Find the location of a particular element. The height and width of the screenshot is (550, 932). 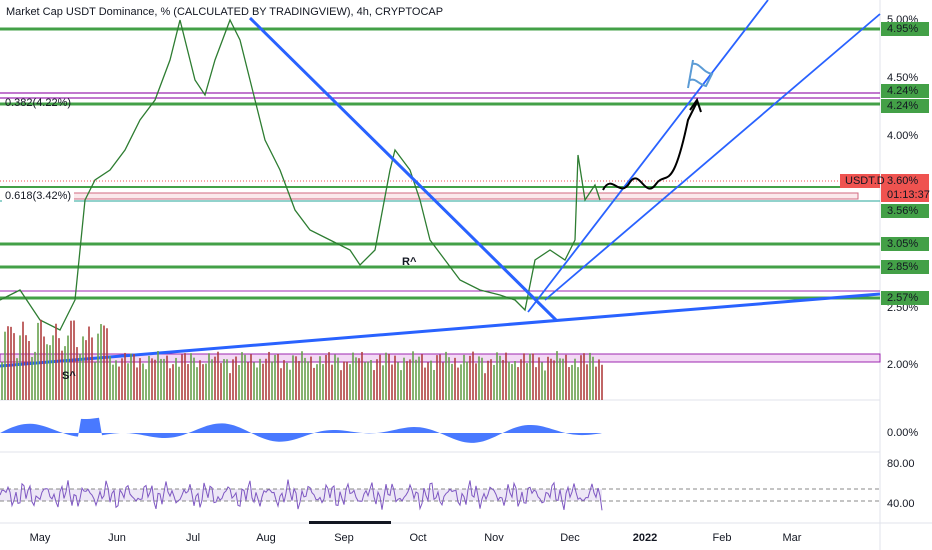

price-badge-text: 4.95% is located at coordinates (902, 29).